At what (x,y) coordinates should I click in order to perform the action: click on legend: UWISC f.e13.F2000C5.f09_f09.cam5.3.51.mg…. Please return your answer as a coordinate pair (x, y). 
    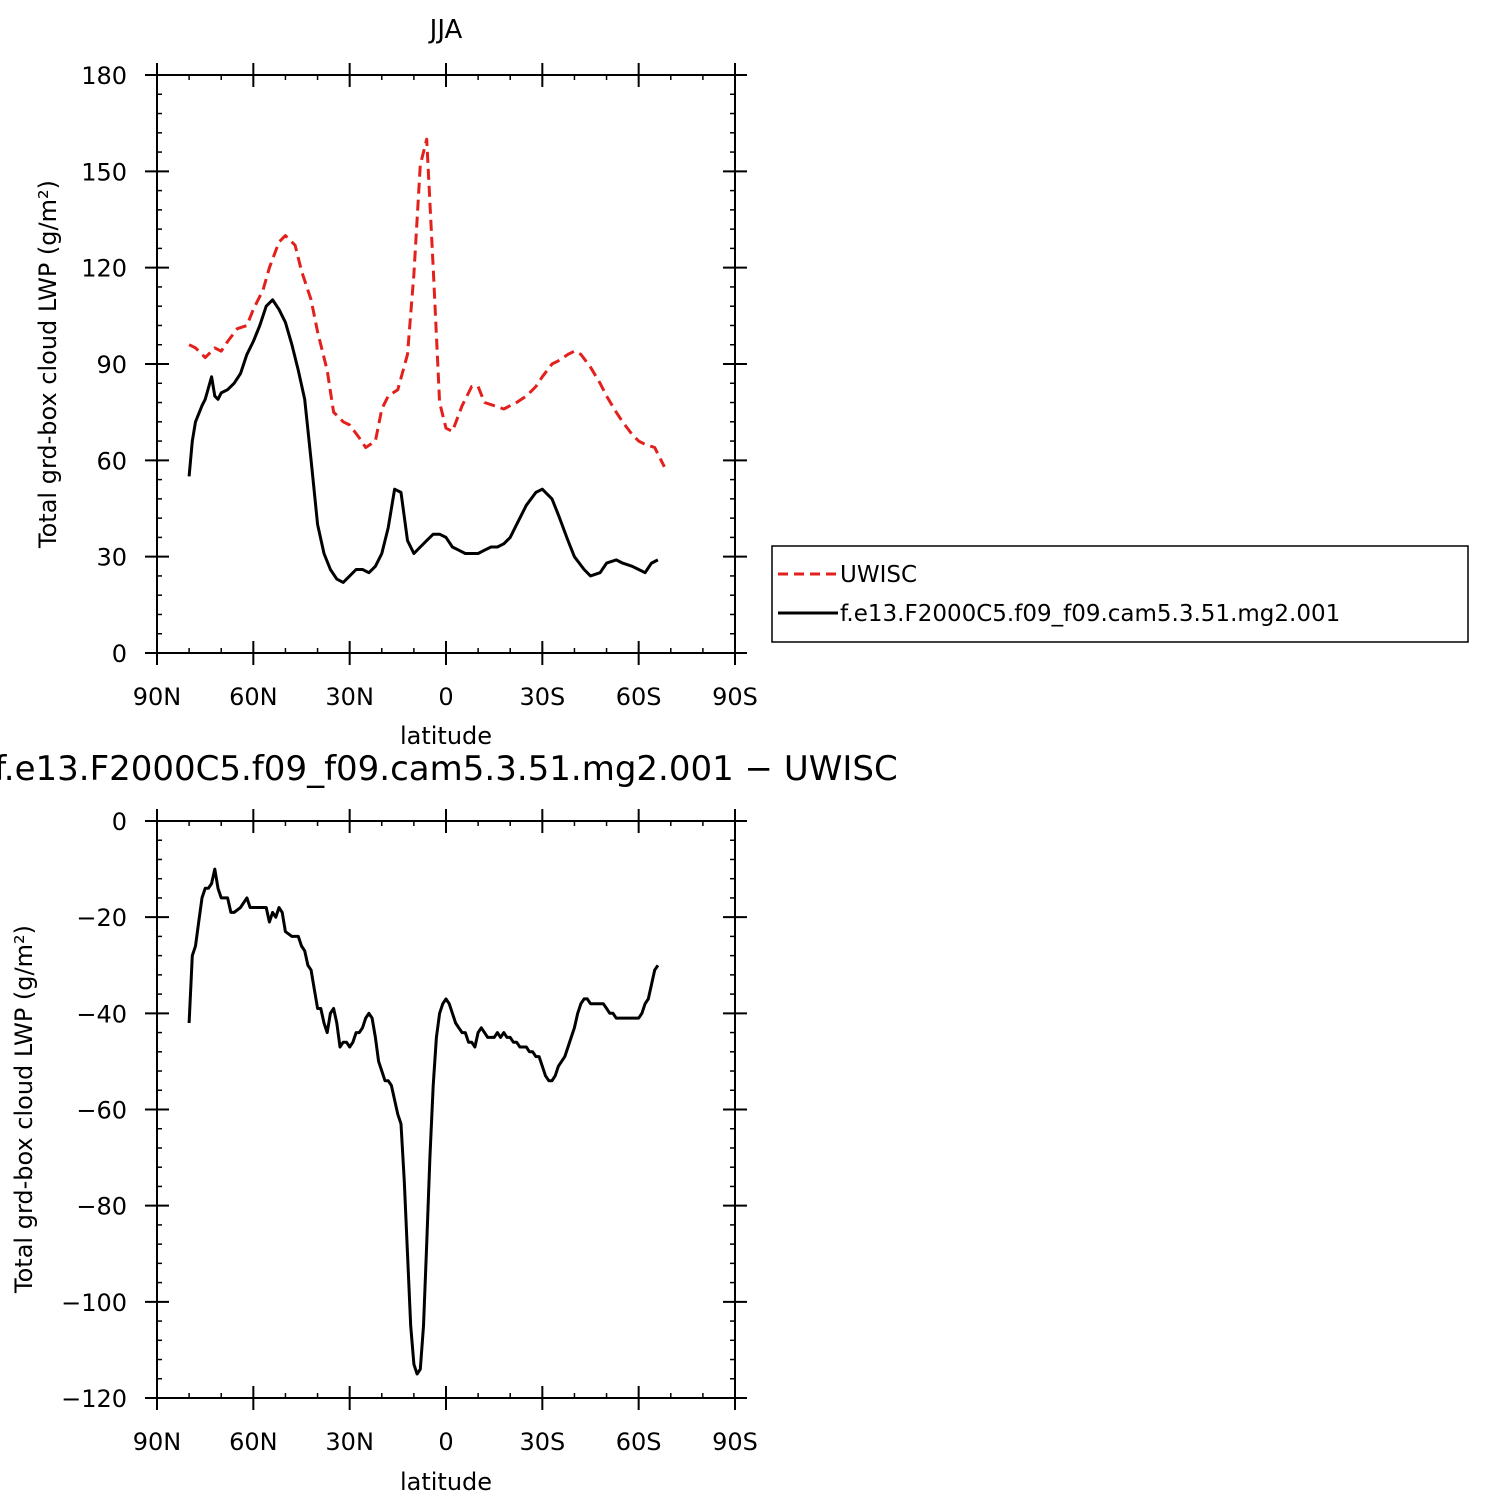
    Looking at the image, I should click on (1120, 594).